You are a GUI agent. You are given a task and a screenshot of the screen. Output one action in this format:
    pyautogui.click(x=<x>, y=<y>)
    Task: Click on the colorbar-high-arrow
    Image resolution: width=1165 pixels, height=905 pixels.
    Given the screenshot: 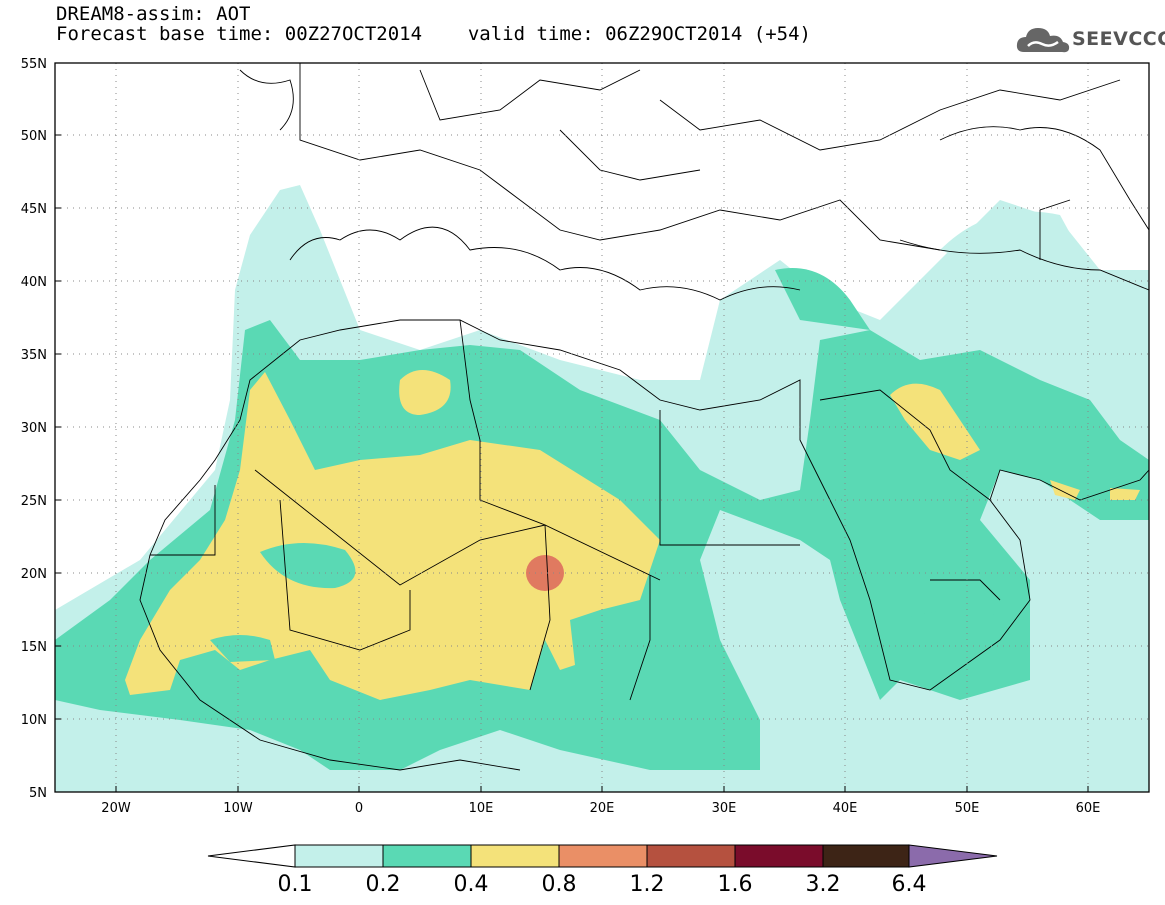 What is the action you would take?
    pyautogui.click(x=953, y=856)
    